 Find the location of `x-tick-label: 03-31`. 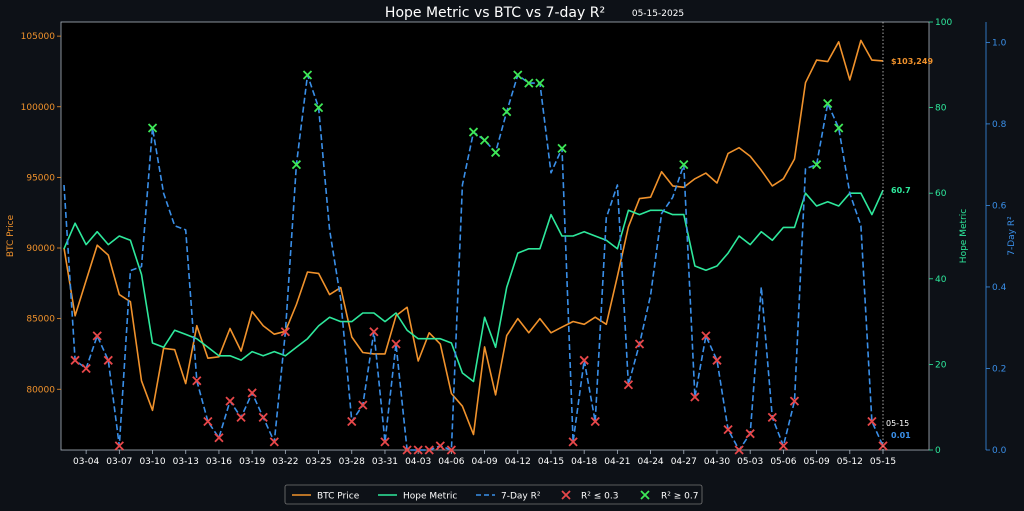

x-tick-label: 03-31 is located at coordinates (385, 462).